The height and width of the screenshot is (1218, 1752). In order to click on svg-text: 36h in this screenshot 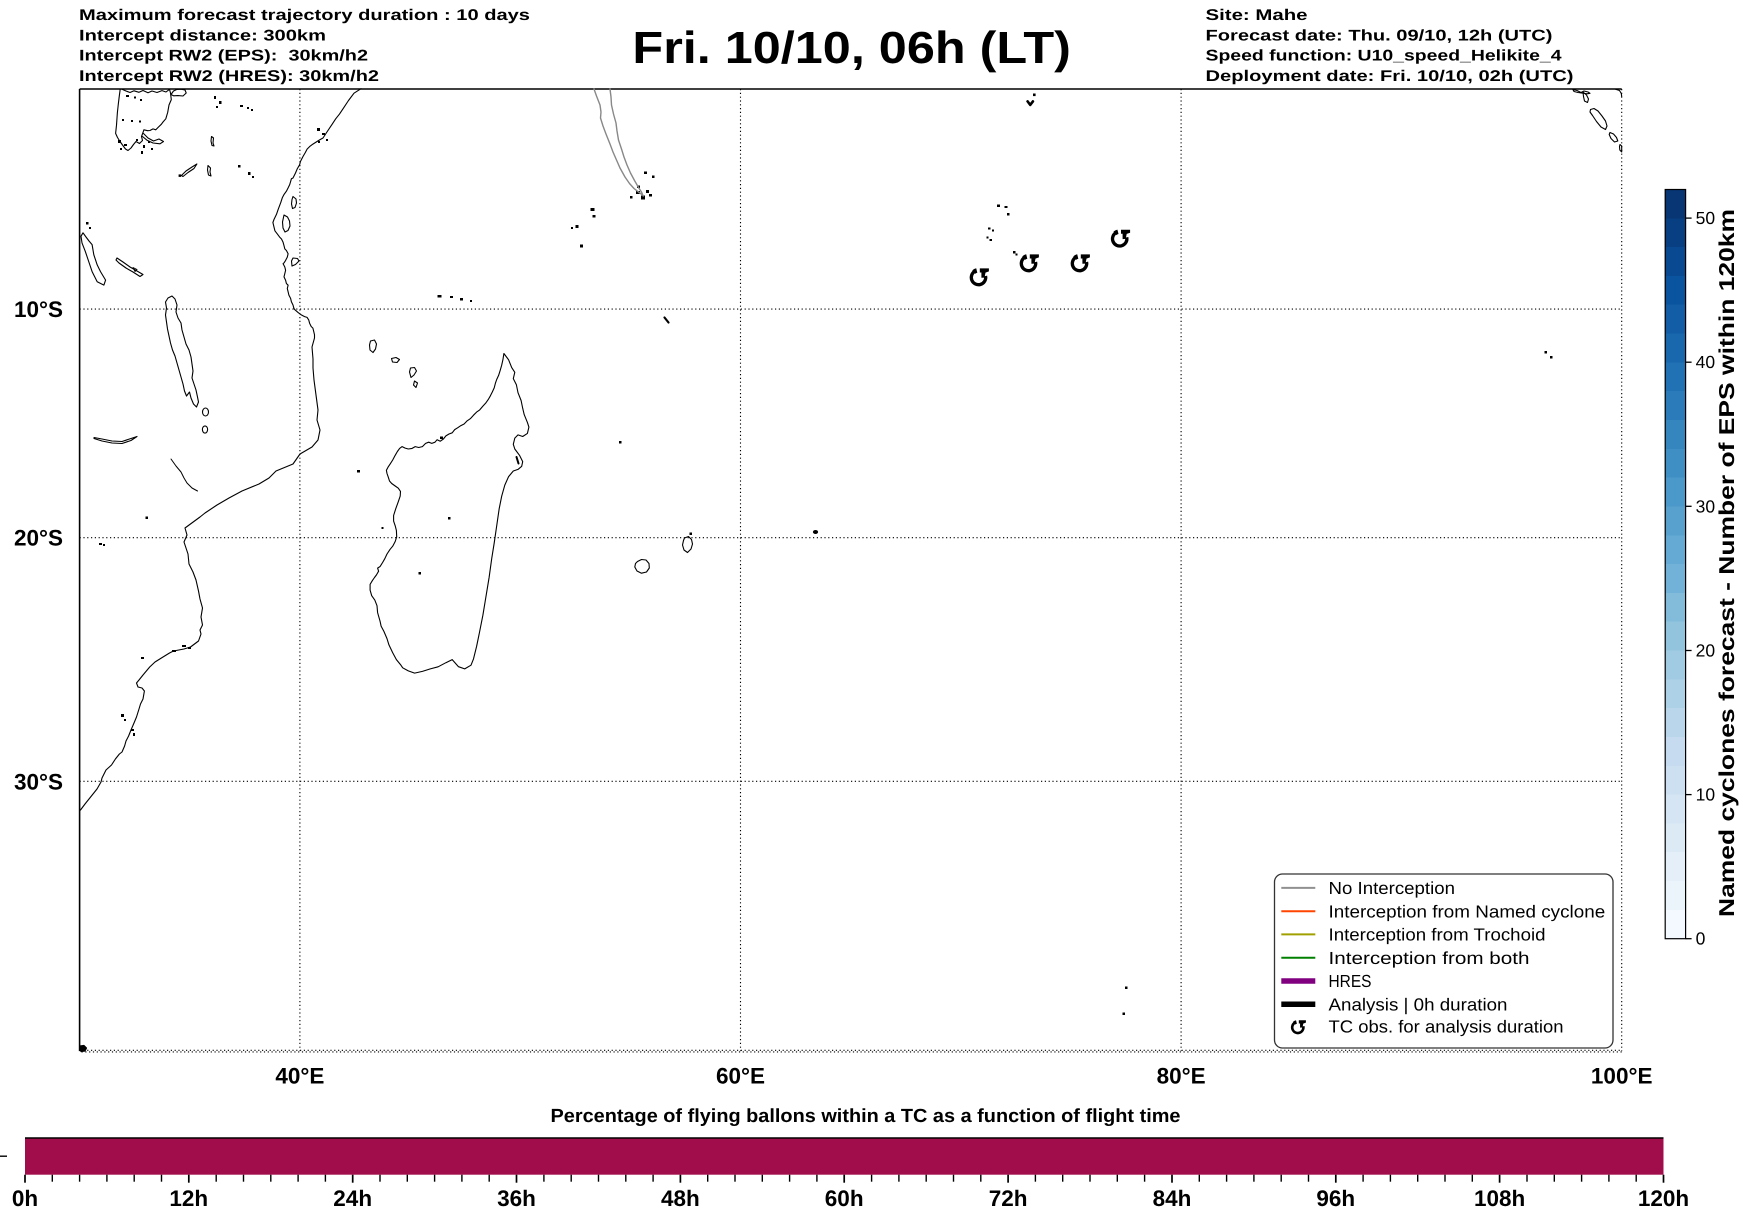, I will do `click(516, 1198)`.